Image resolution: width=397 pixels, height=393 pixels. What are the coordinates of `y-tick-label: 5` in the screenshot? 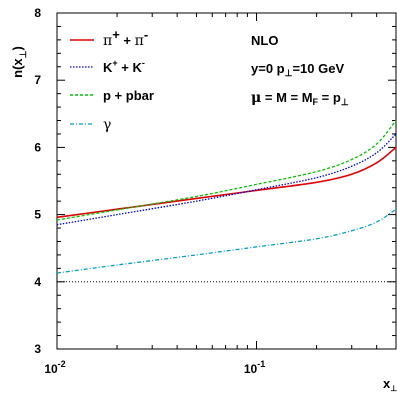 It's located at (37, 215).